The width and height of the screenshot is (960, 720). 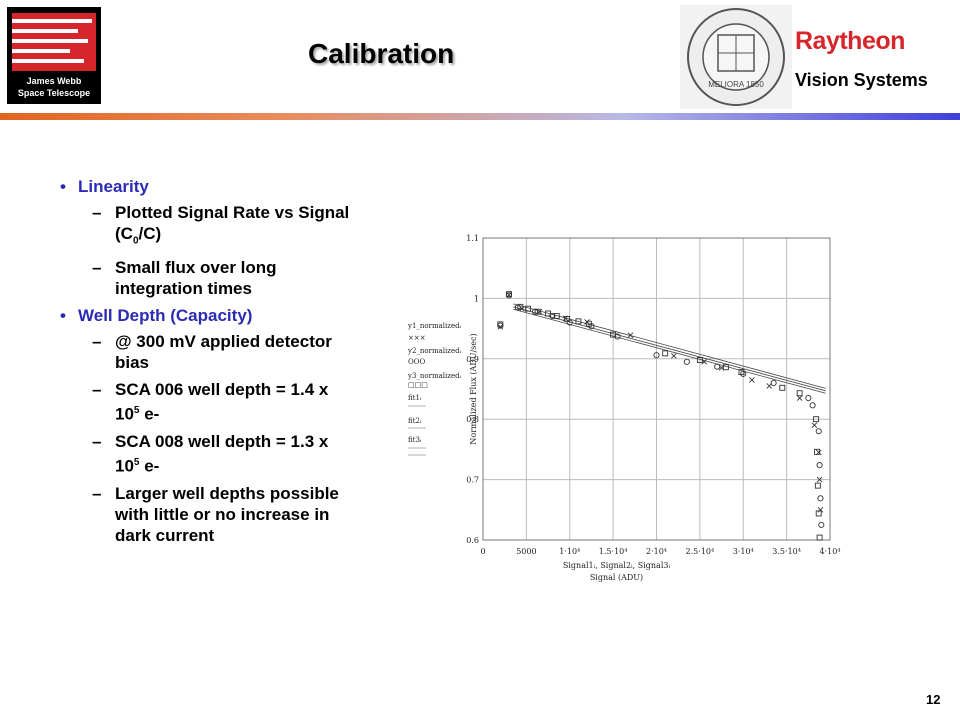 What do you see at coordinates (656, 551) in the screenshot?
I see `x-tick-label: 2·10⁴` at bounding box center [656, 551].